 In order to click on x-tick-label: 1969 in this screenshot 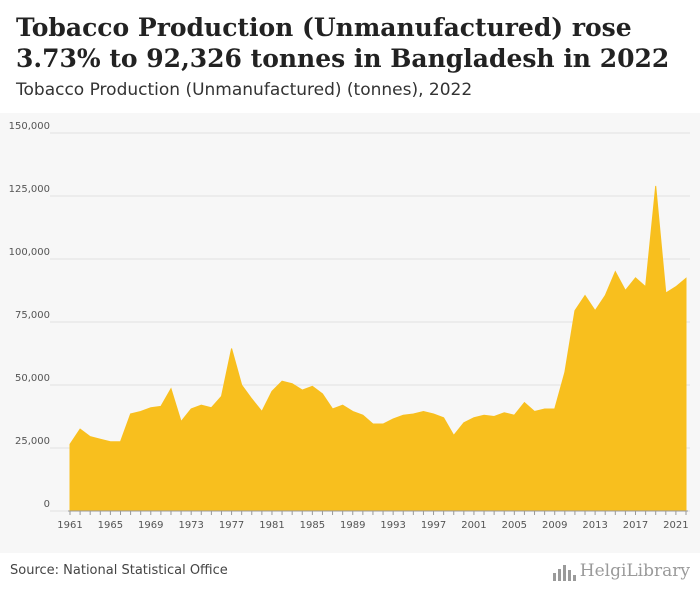, I will do `click(150, 525)`.